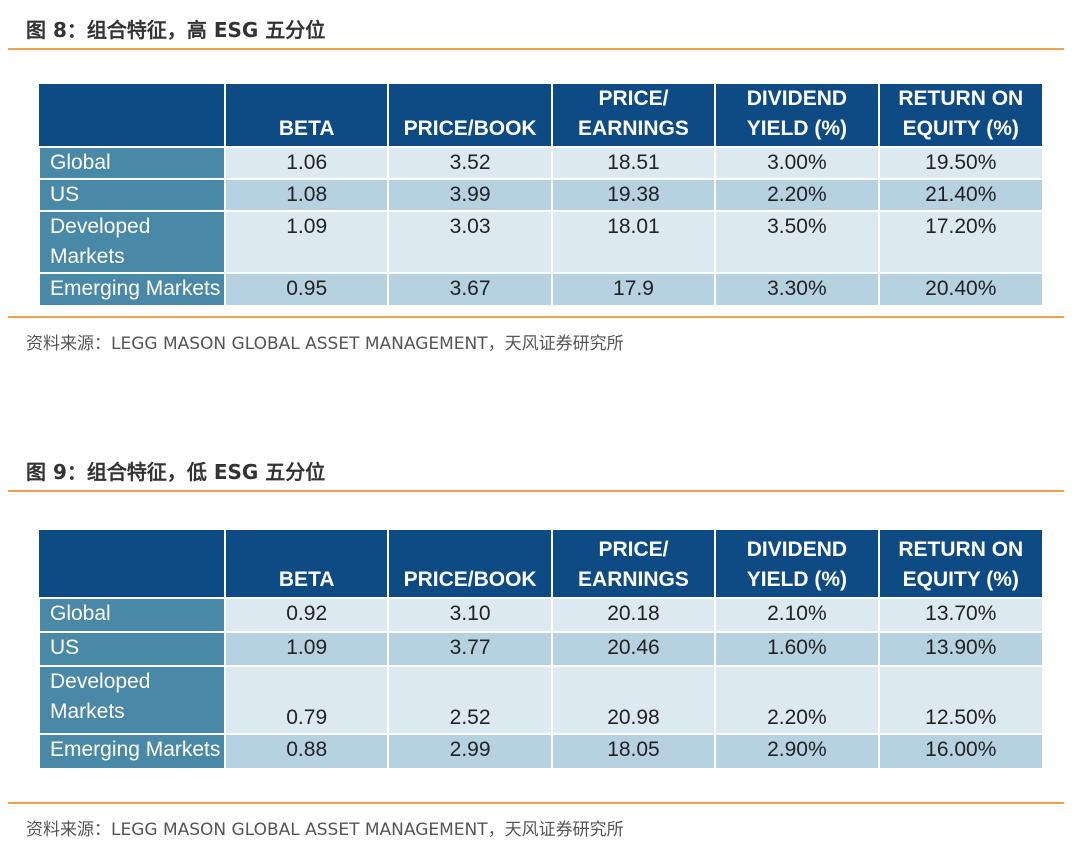  Describe the element at coordinates (633, 699) in the screenshot. I see `cell-price-earnings: 20.98` at that location.